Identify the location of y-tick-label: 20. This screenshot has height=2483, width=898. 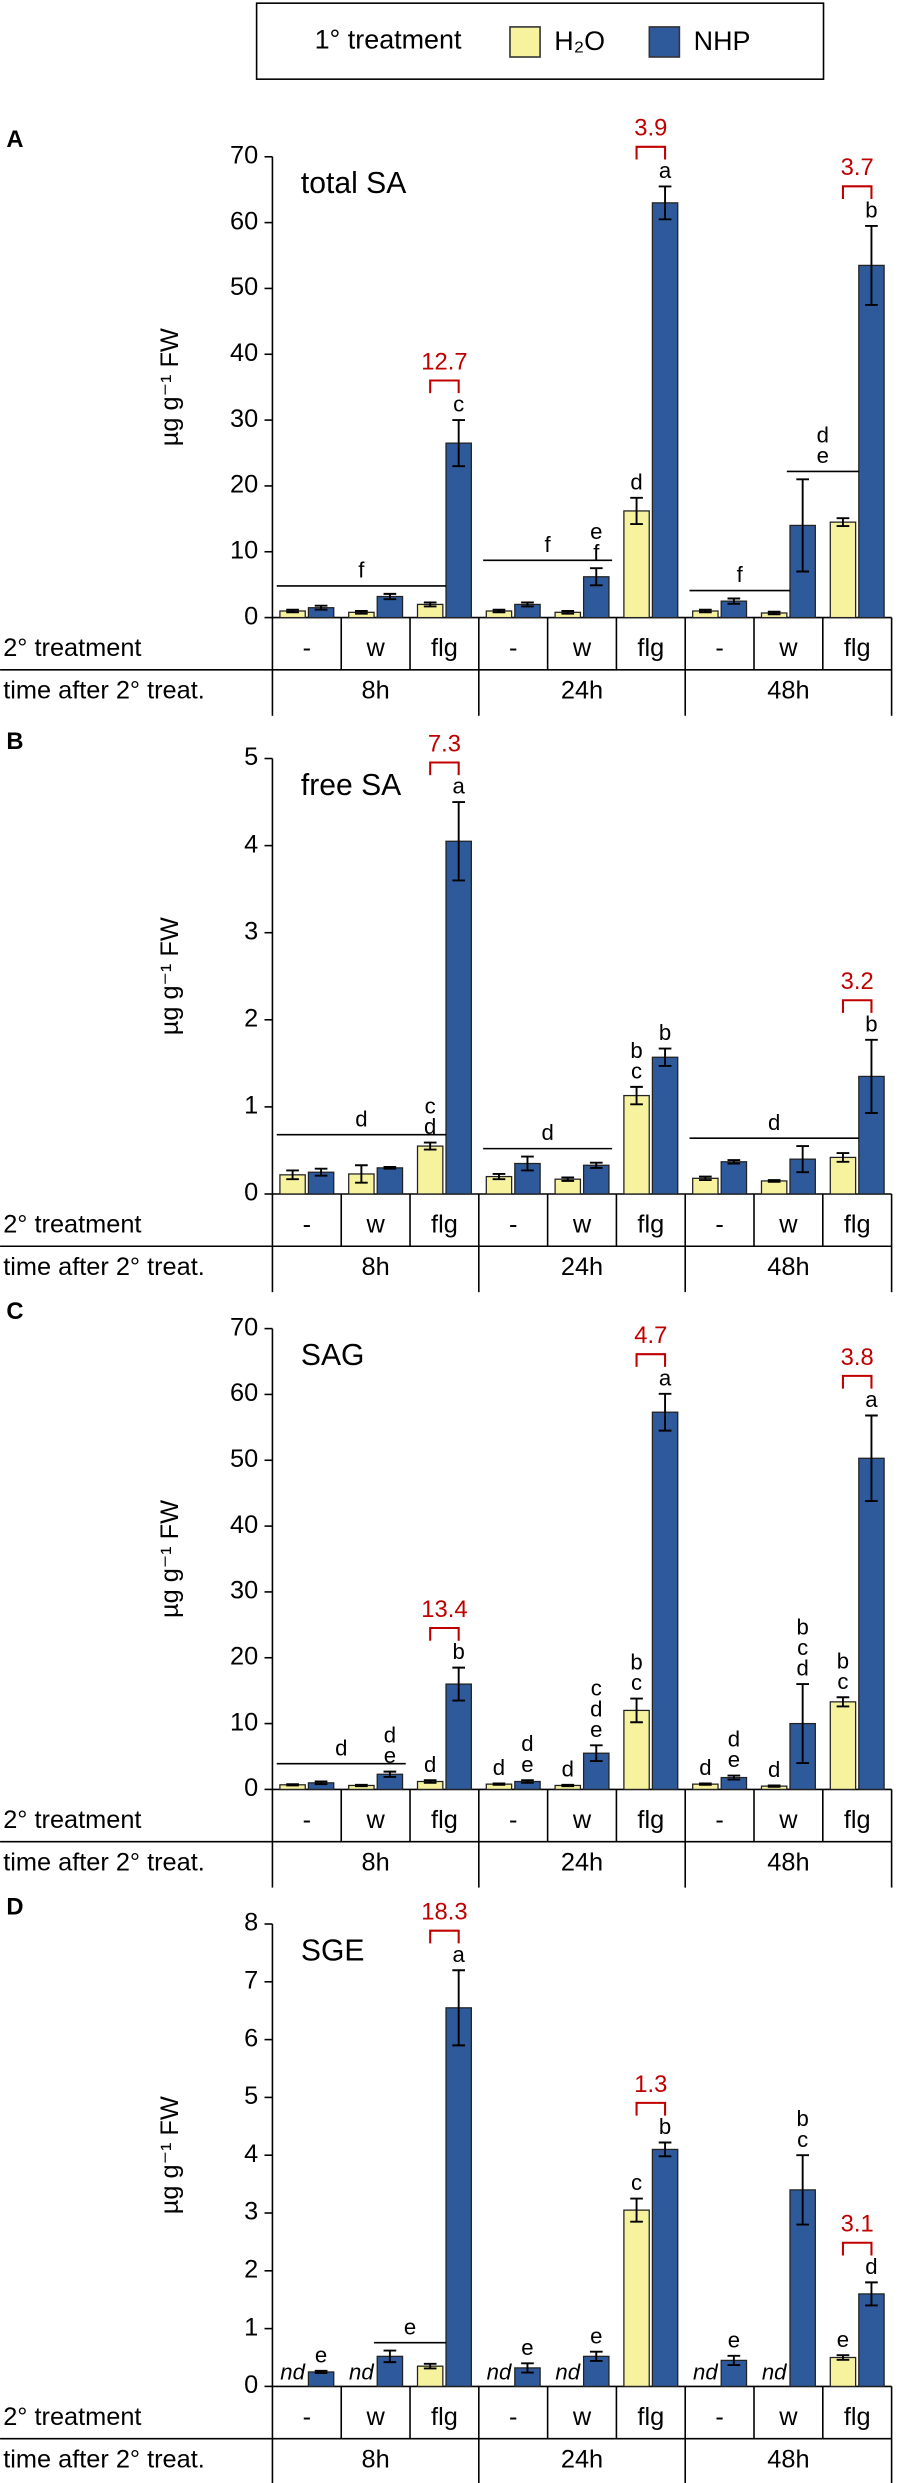
(244, 1656).